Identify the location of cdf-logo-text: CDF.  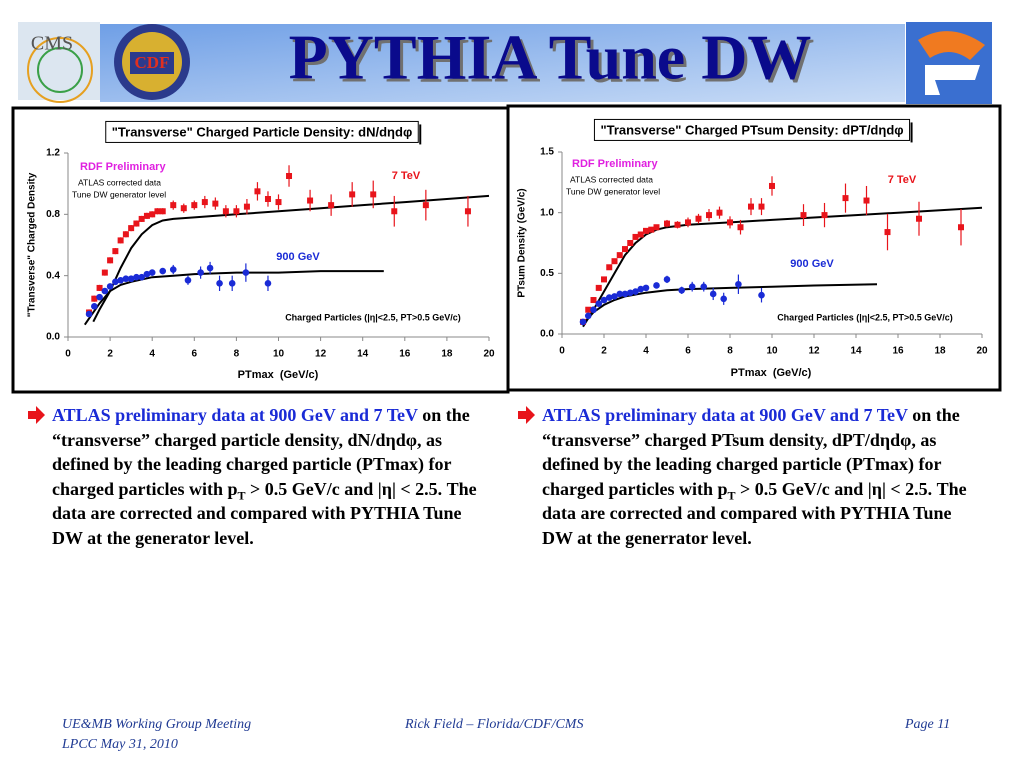
(152, 62).